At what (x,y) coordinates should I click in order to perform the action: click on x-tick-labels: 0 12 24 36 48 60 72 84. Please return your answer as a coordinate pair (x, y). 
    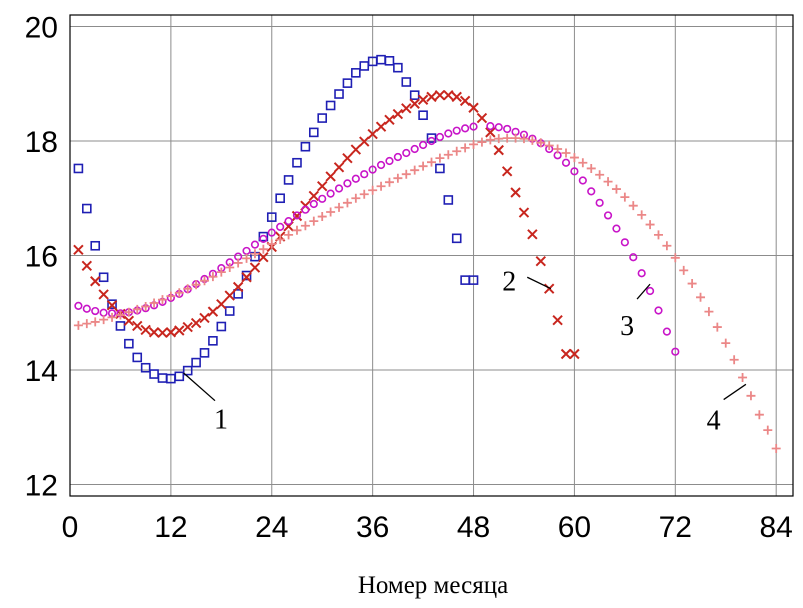
    Looking at the image, I should click on (427, 527).